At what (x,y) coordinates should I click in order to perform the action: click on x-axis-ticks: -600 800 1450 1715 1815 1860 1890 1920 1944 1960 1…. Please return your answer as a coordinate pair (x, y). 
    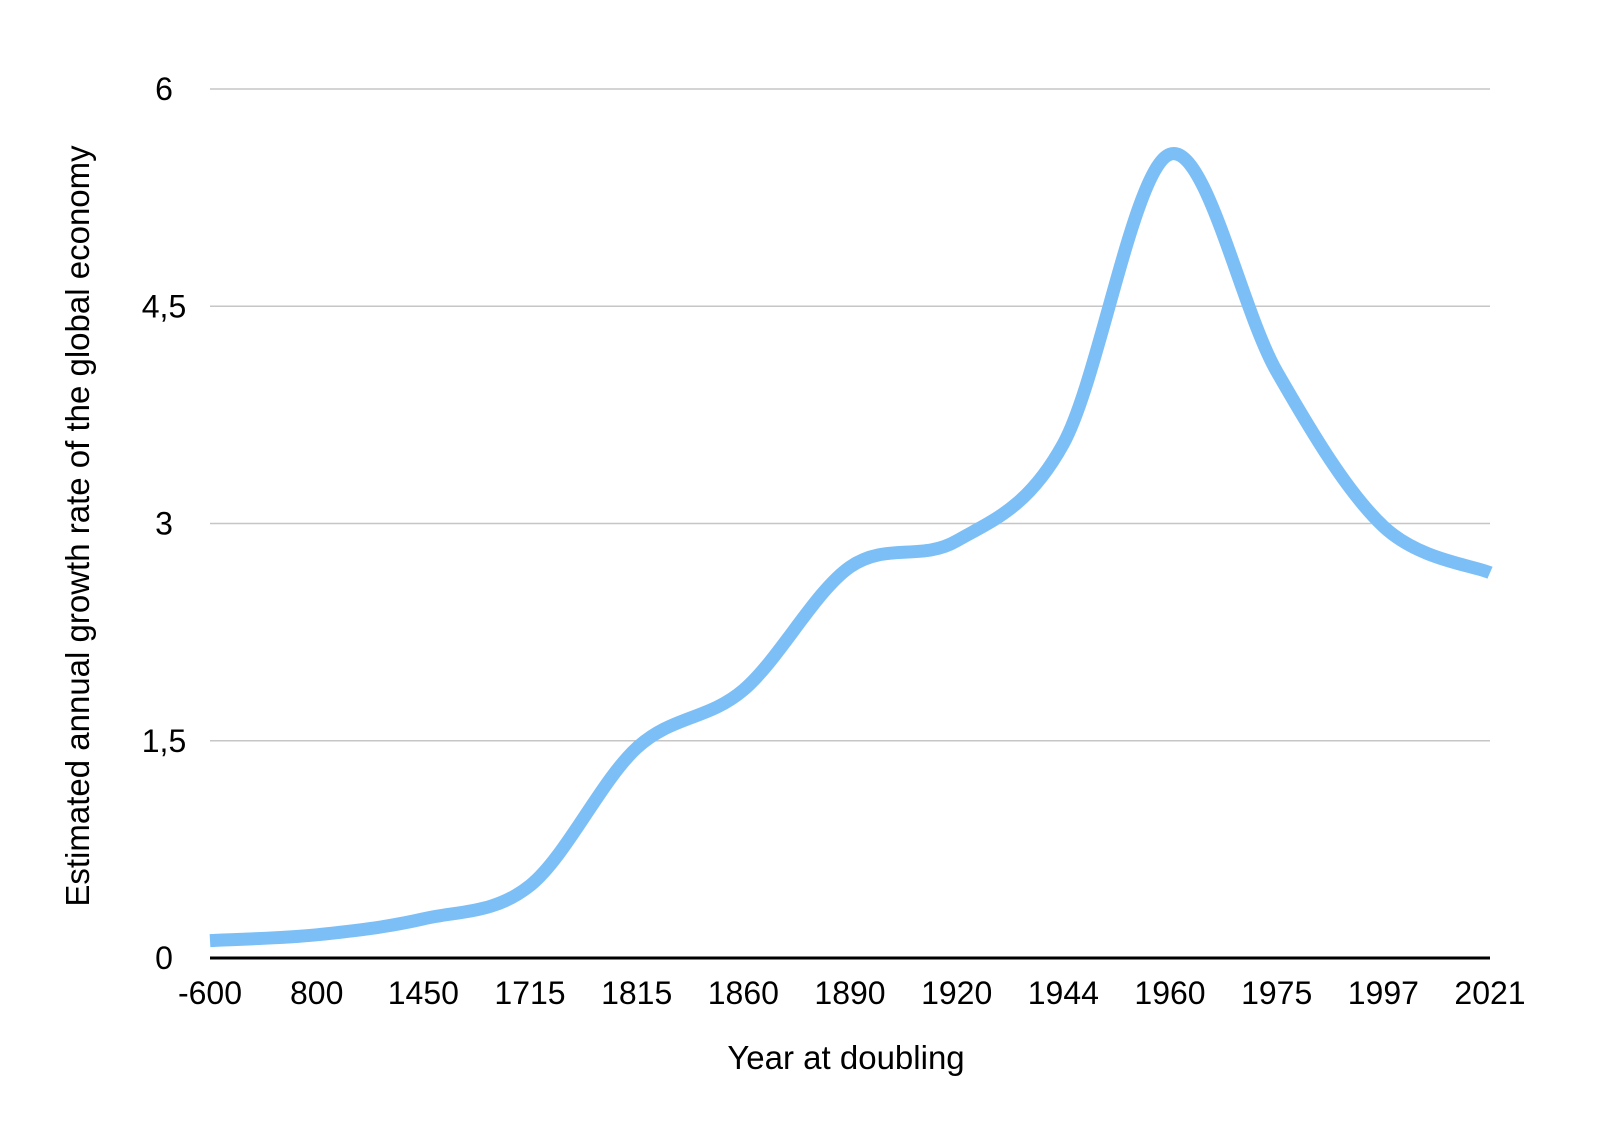
    Looking at the image, I should click on (852, 993).